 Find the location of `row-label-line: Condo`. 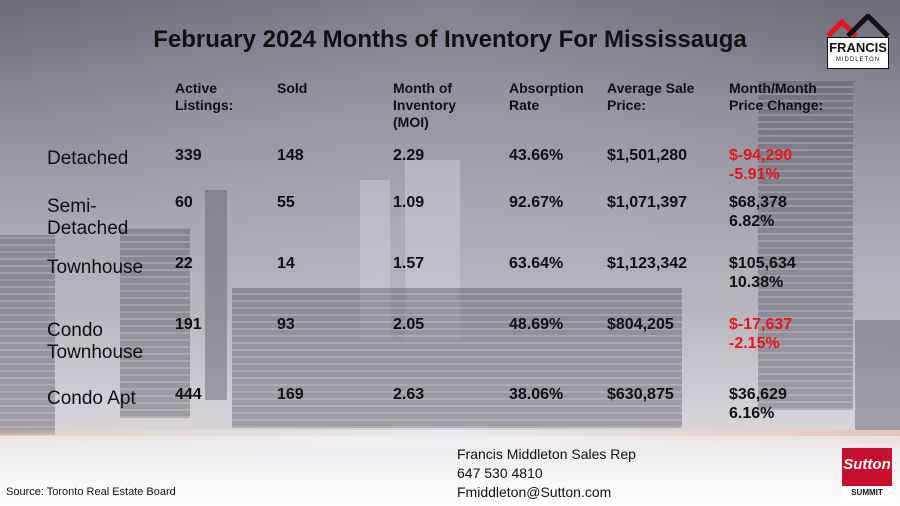

row-label-line: Condo is located at coordinates (75, 330).